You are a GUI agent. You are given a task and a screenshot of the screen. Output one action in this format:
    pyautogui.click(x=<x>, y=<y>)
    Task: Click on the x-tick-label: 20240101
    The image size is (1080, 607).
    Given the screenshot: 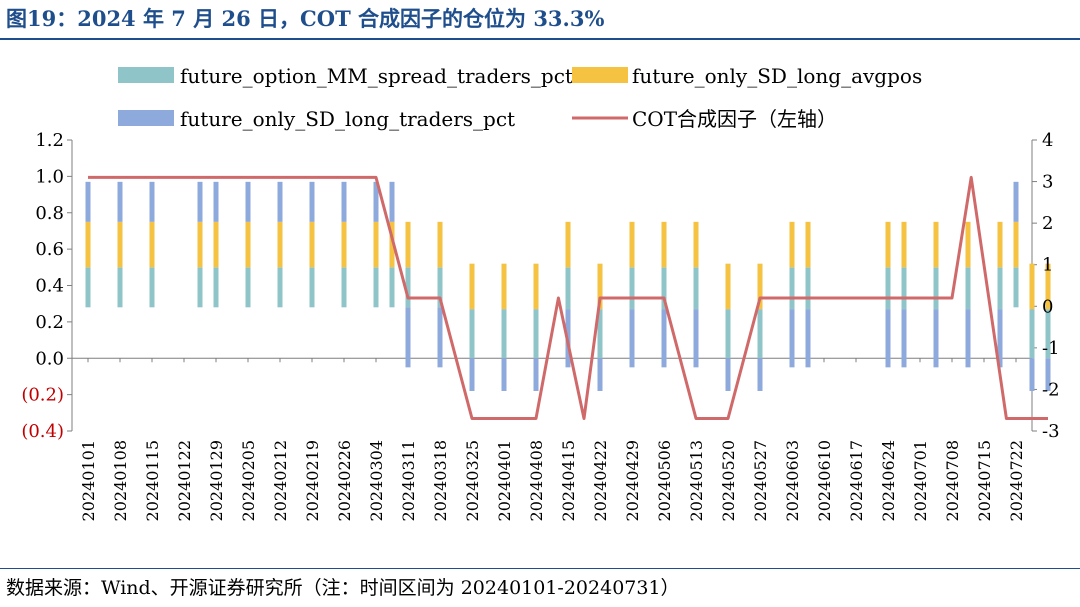 What is the action you would take?
    pyautogui.click(x=88, y=480)
    